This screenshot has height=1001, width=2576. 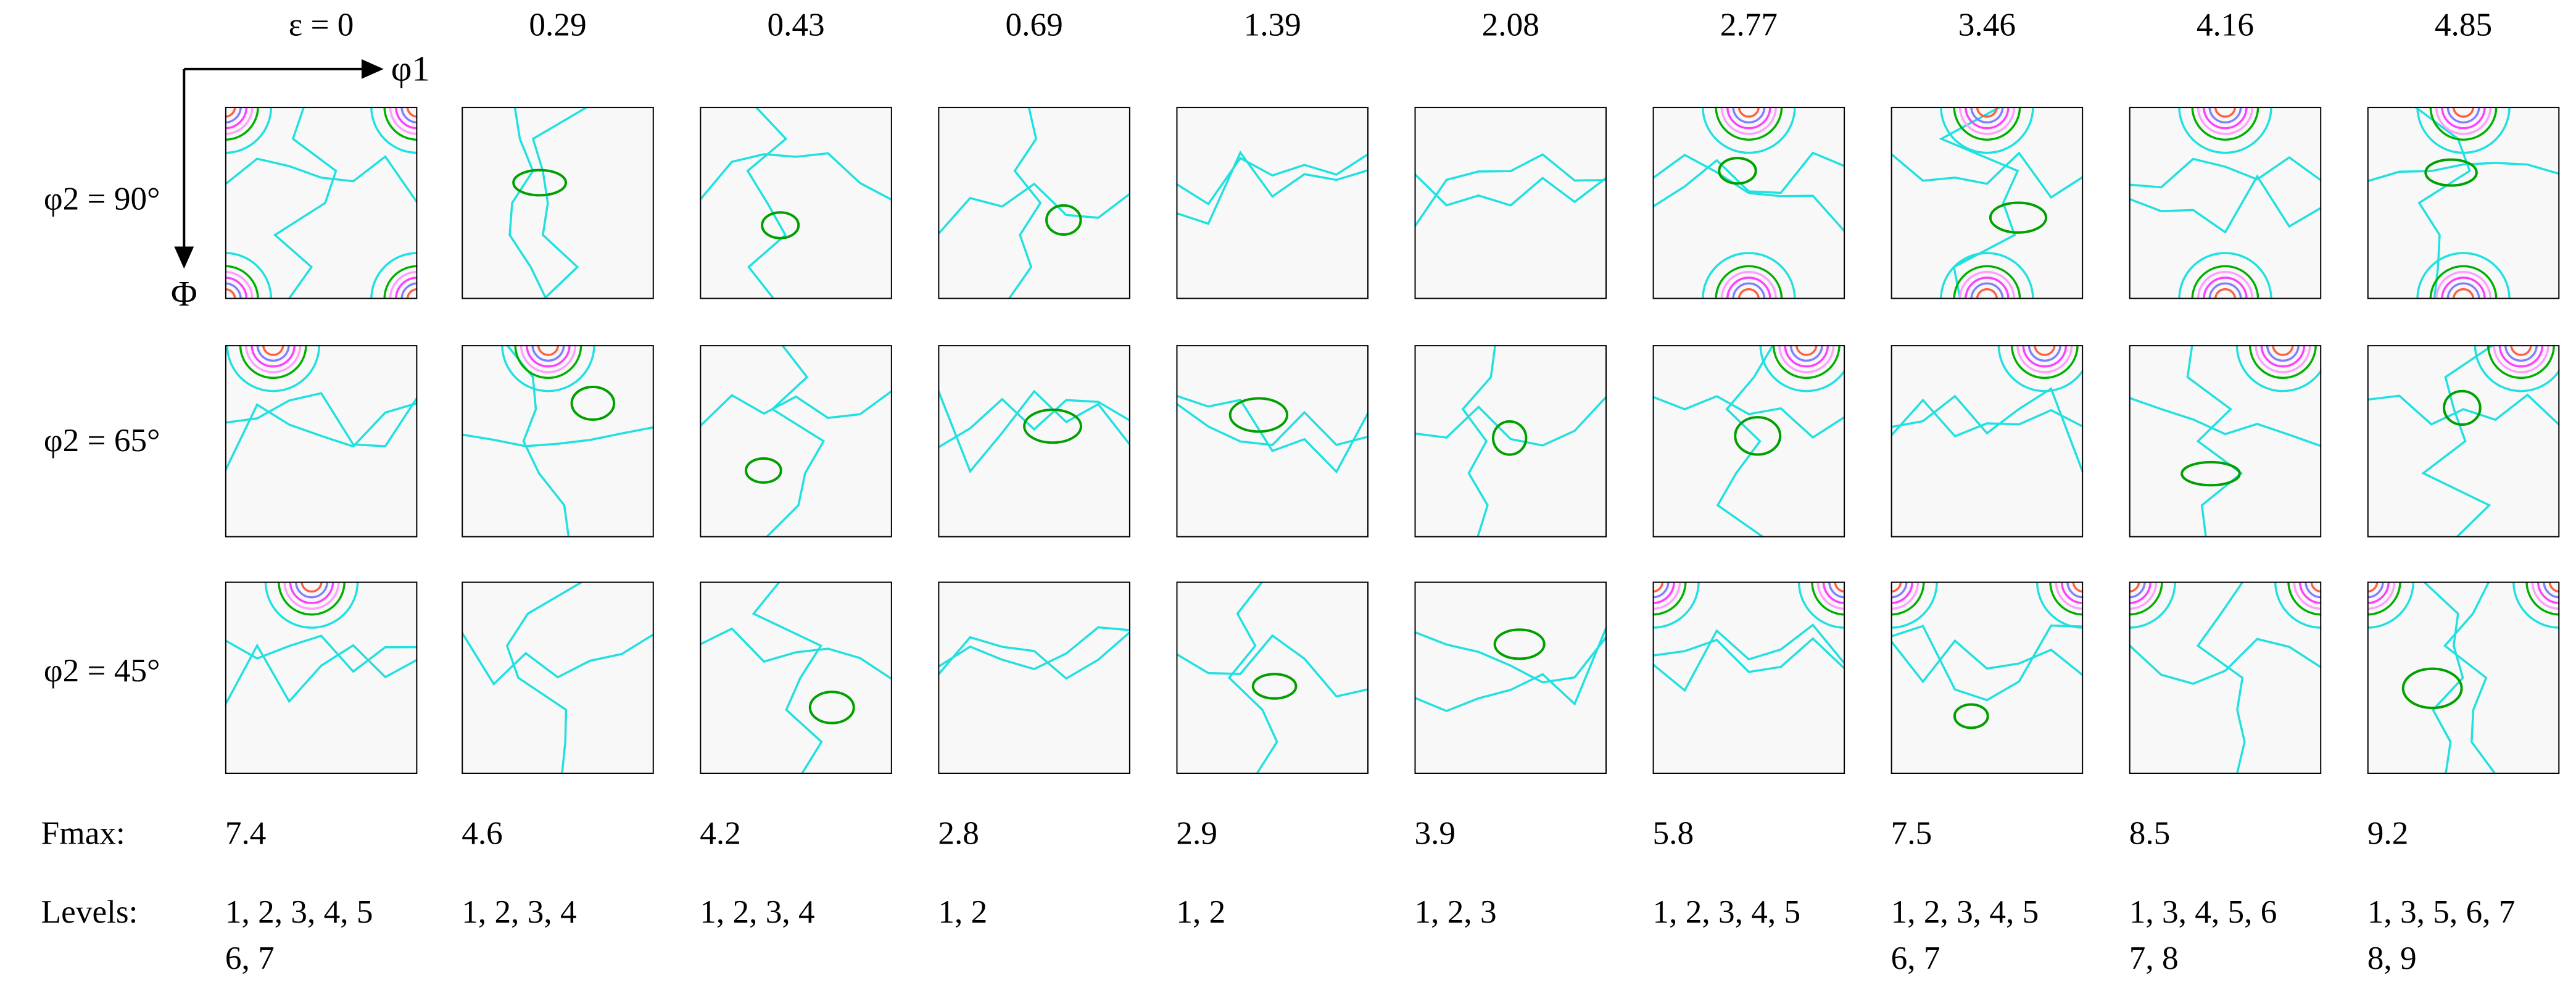 I want to click on levels-value: 1, 2, 3, 4, 5, so click(x=1965, y=912).